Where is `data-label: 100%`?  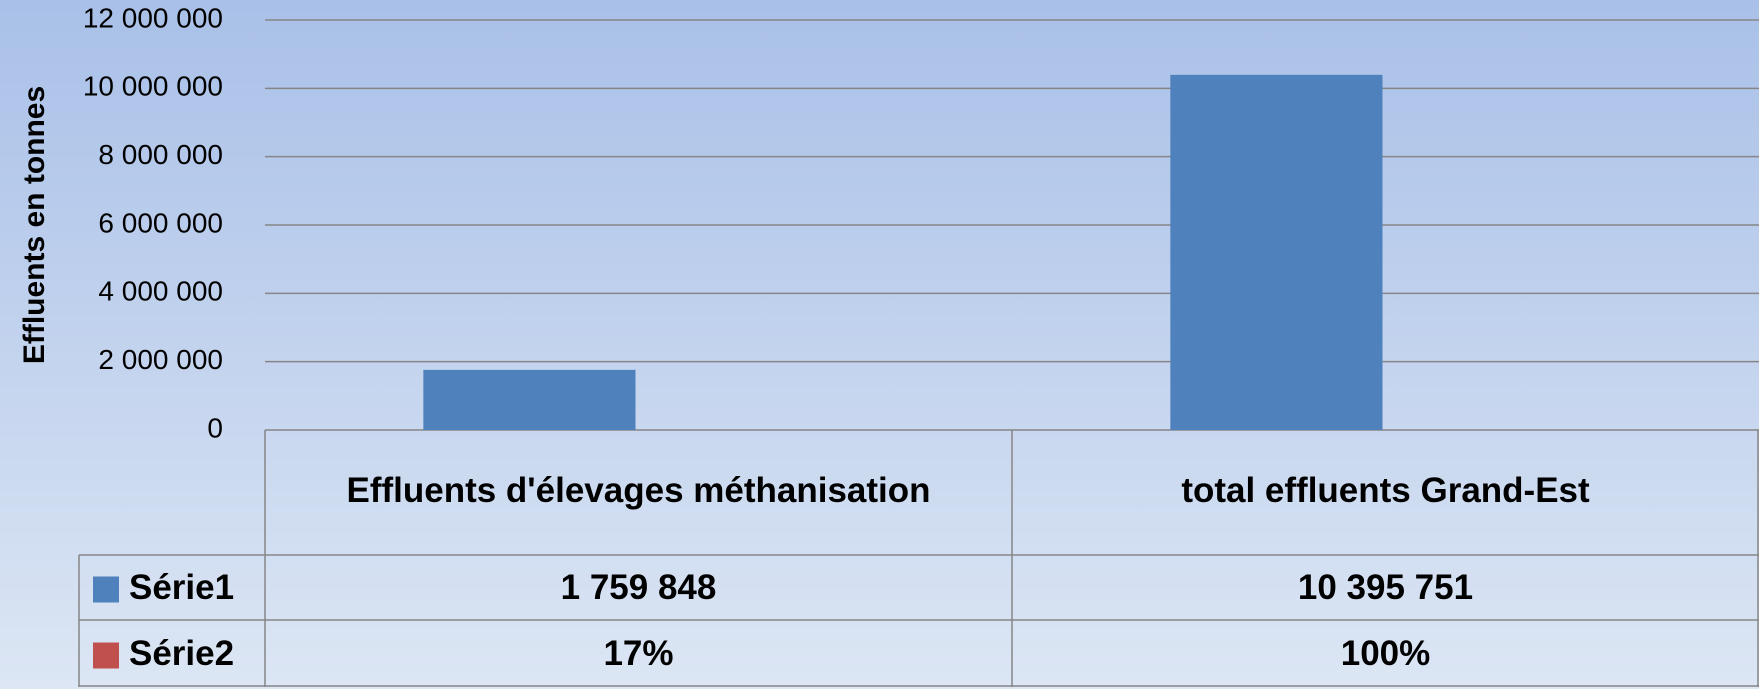 data-label: 100% is located at coordinates (1386, 653).